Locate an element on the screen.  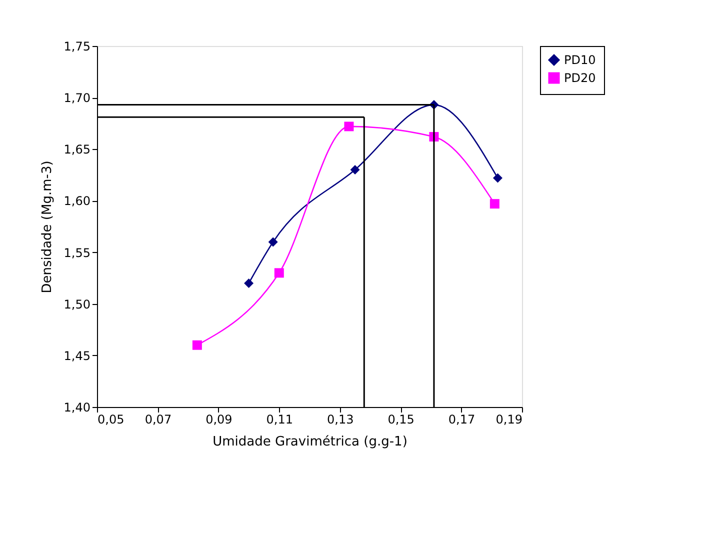
y-tick-label: 1,70 is located at coordinates (77, 98).